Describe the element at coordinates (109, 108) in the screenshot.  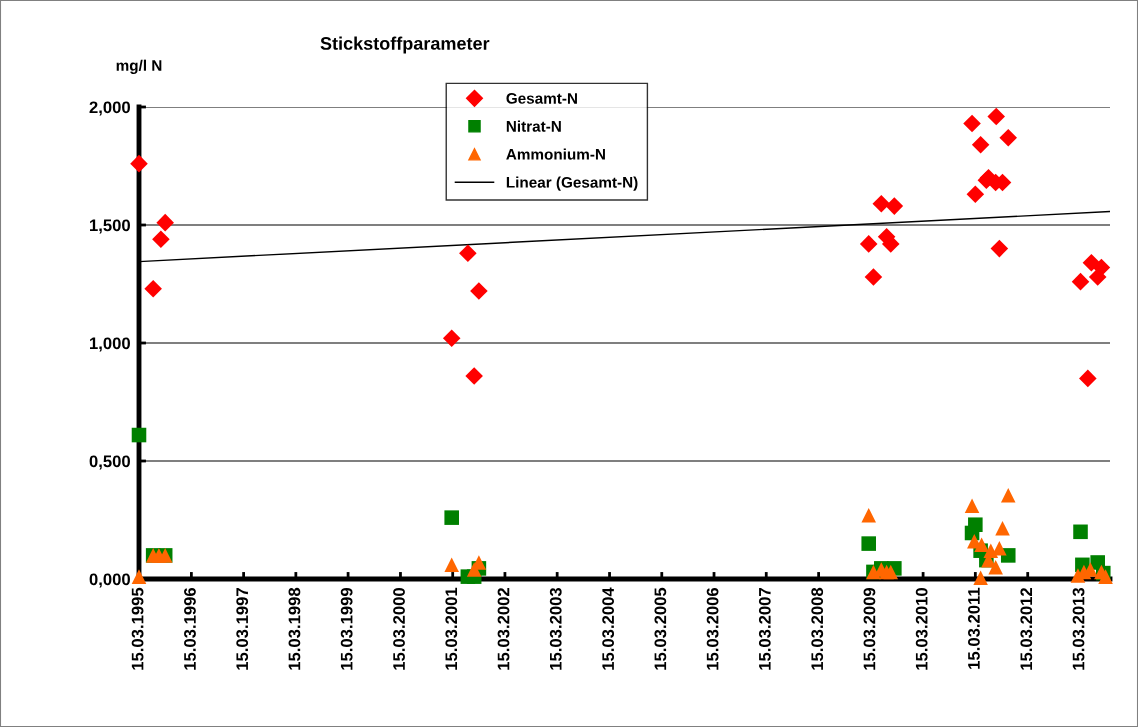
I see `y-tick-label: 2,000` at that location.